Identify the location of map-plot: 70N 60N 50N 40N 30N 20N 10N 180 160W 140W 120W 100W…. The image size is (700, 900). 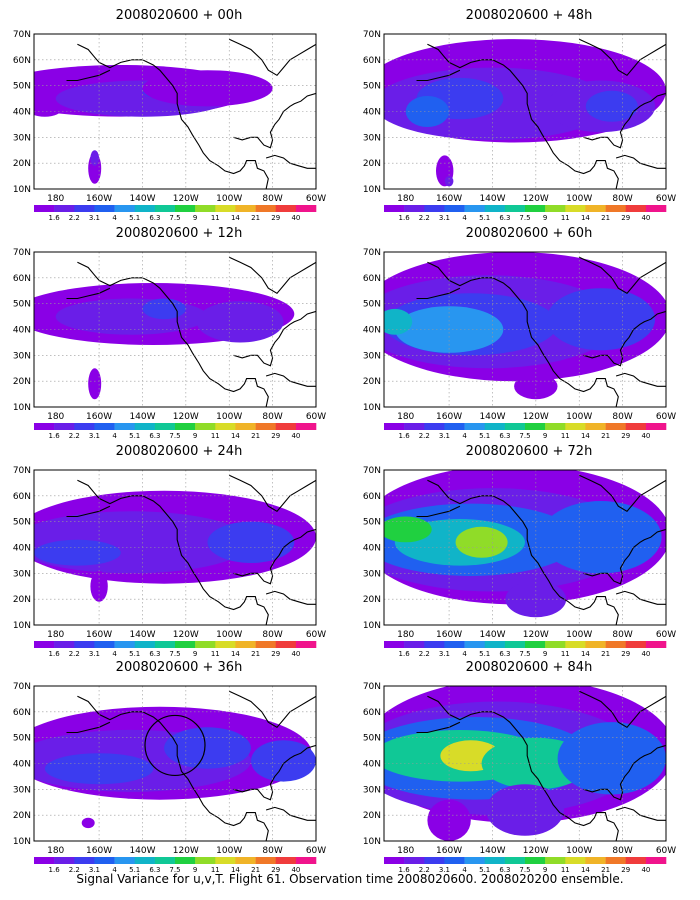
(519, 562).